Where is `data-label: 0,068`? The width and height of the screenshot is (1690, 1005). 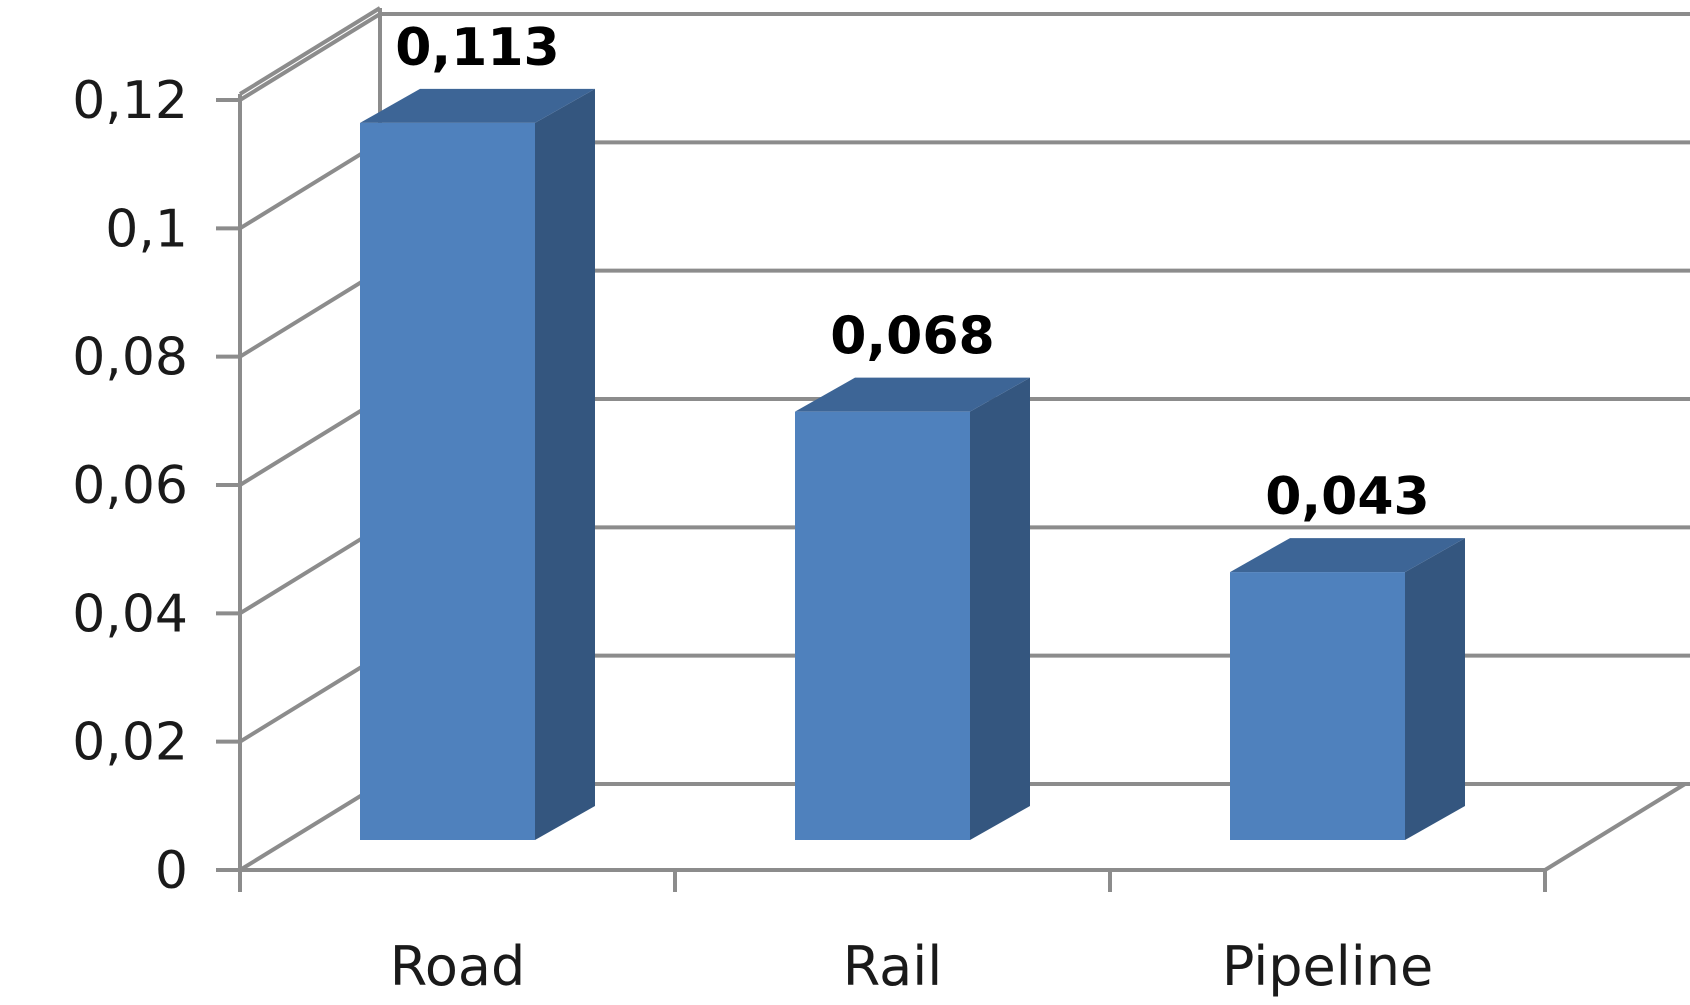
data-label: 0,068 is located at coordinates (912, 337).